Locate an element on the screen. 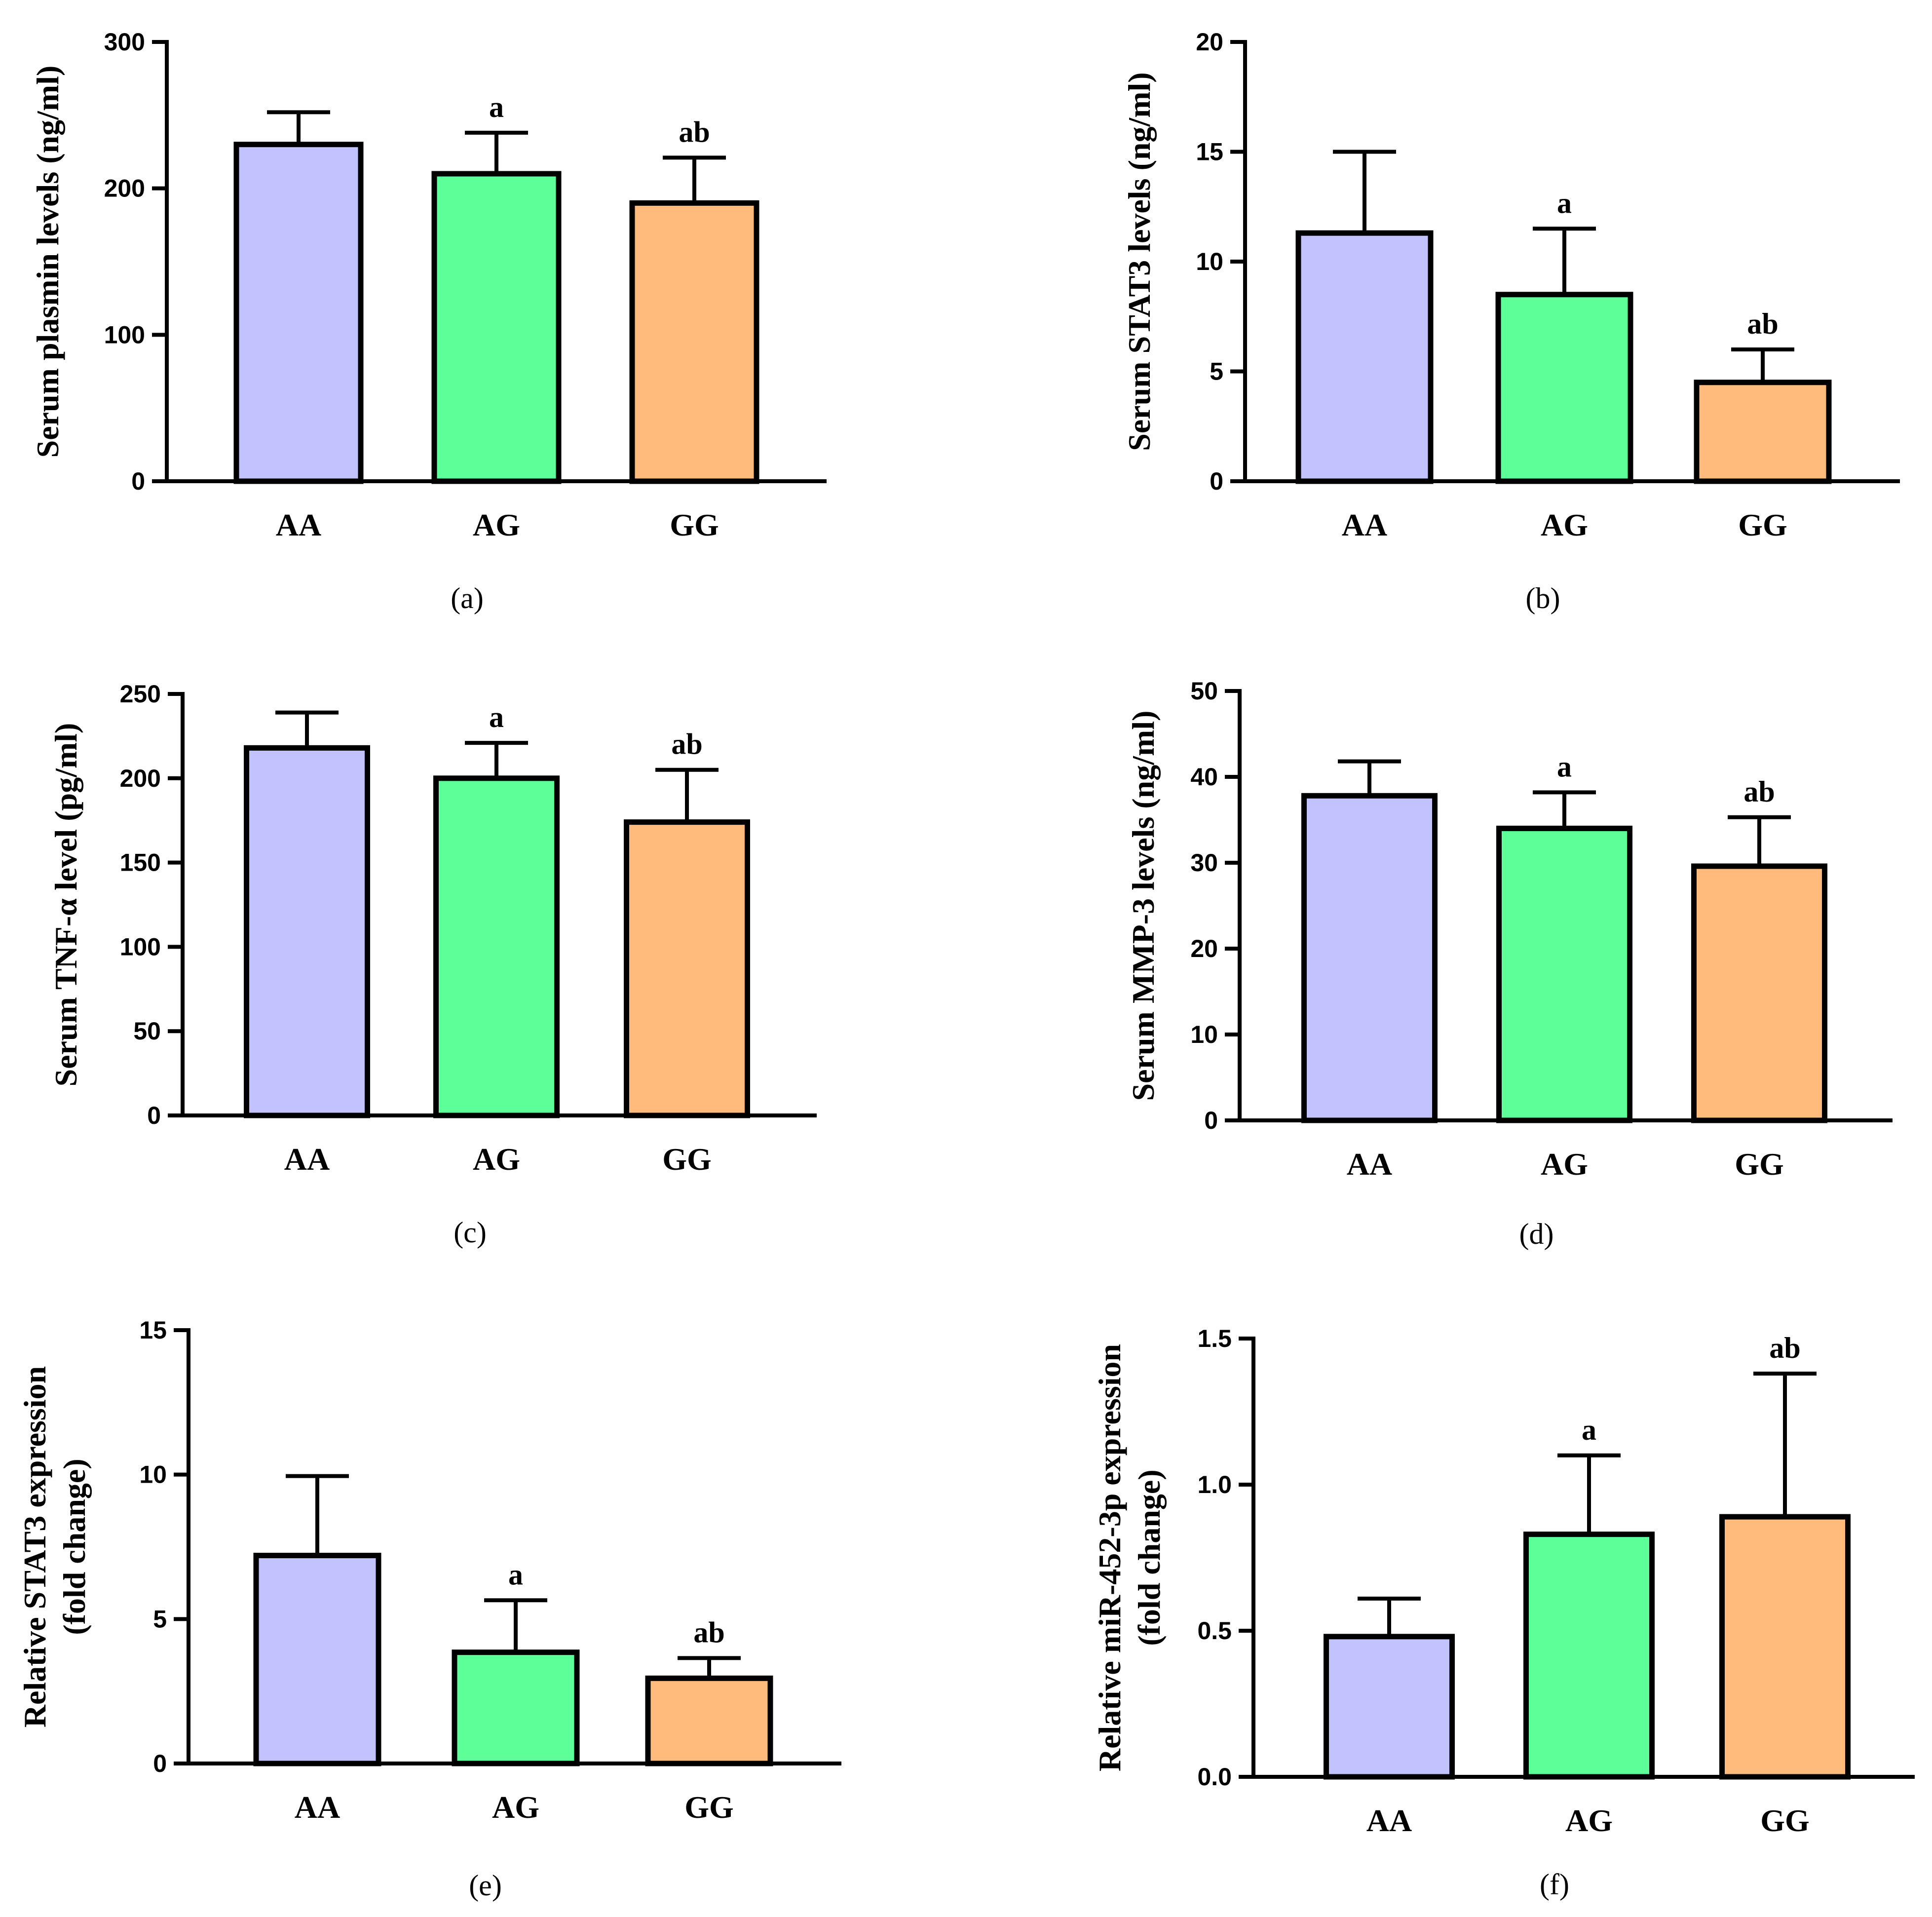 The image size is (1932, 1917). y-axis-title: Serum MMP-3 levels (ng/ml) is located at coordinates (1144, 906).